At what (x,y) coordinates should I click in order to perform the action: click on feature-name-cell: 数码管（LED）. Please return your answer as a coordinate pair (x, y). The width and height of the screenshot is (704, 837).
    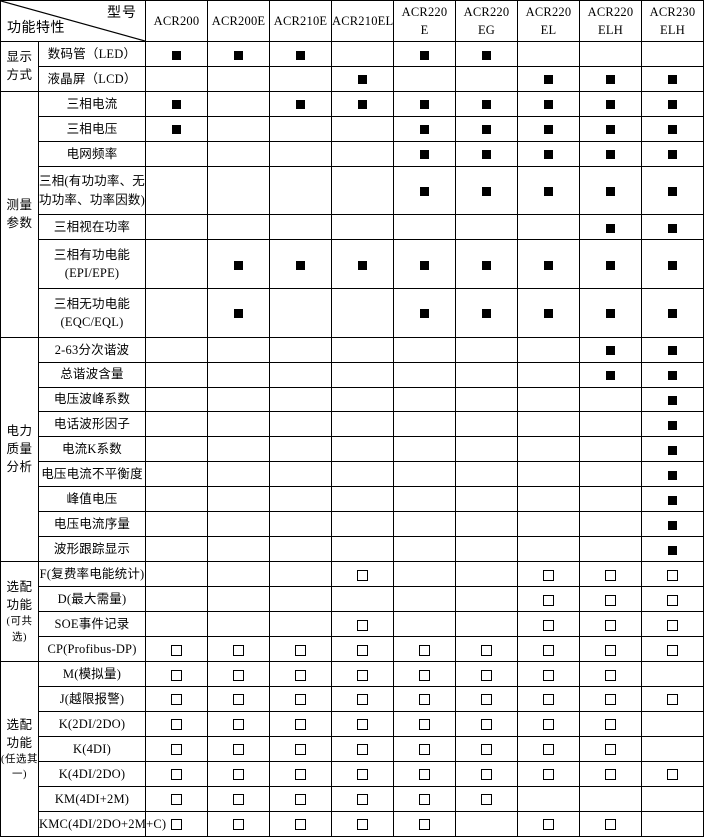
    Looking at the image, I should click on (92, 54).